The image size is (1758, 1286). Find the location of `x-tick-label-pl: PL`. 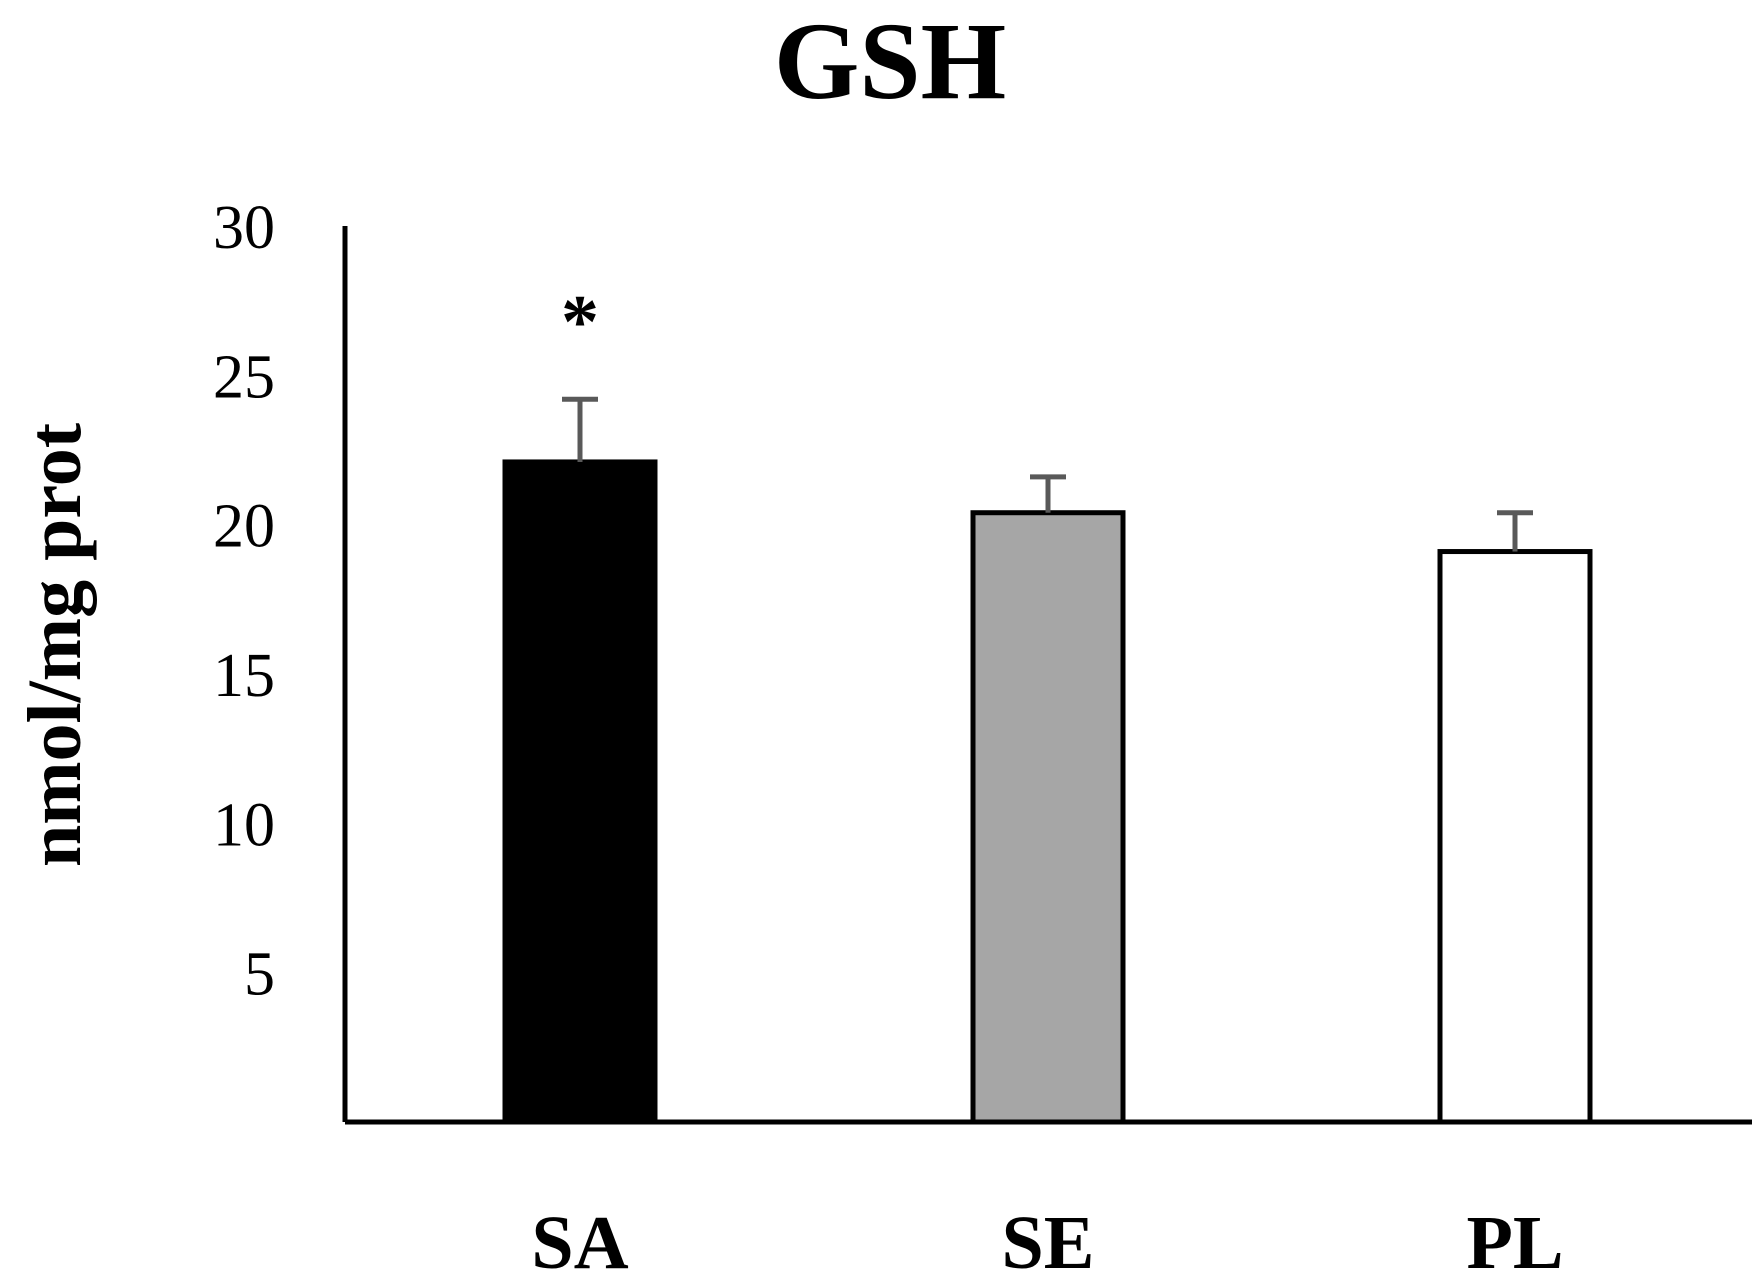

x-tick-label-pl: PL is located at coordinates (1514, 1243).